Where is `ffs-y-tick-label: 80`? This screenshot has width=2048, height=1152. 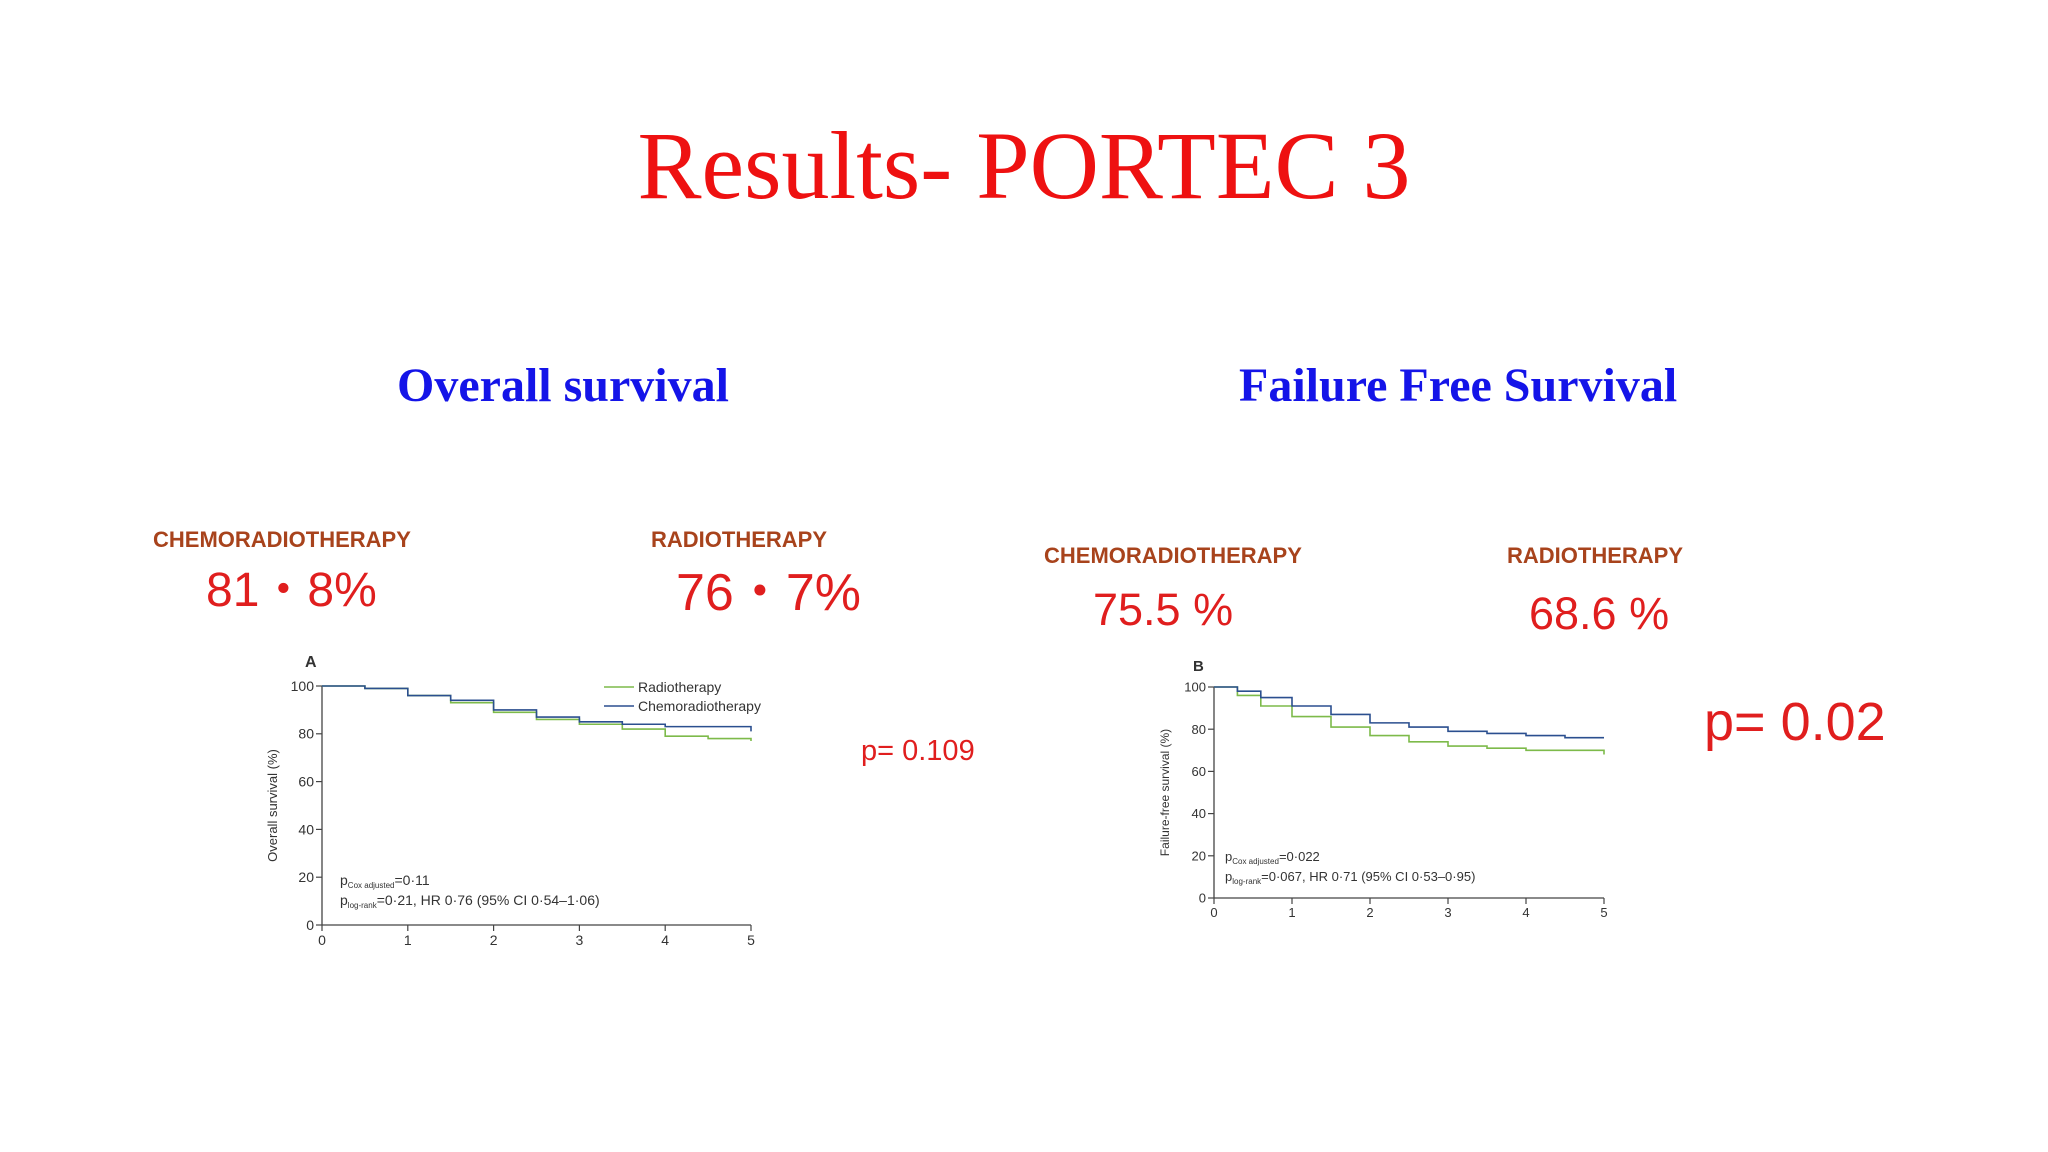
ffs-y-tick-label: 80 is located at coordinates (1199, 729).